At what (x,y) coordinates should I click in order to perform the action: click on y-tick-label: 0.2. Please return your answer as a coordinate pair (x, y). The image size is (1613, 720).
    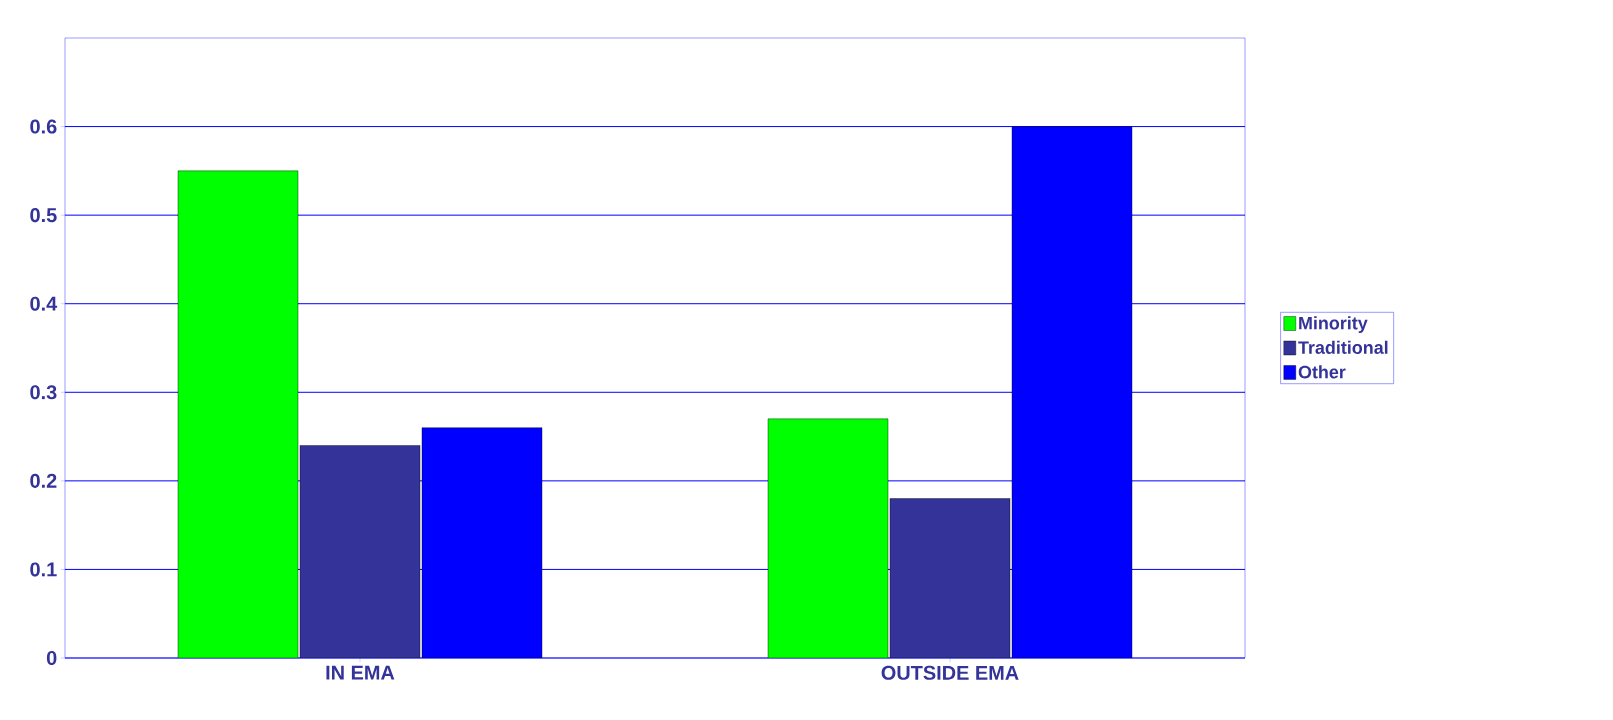
    Looking at the image, I should click on (43, 480).